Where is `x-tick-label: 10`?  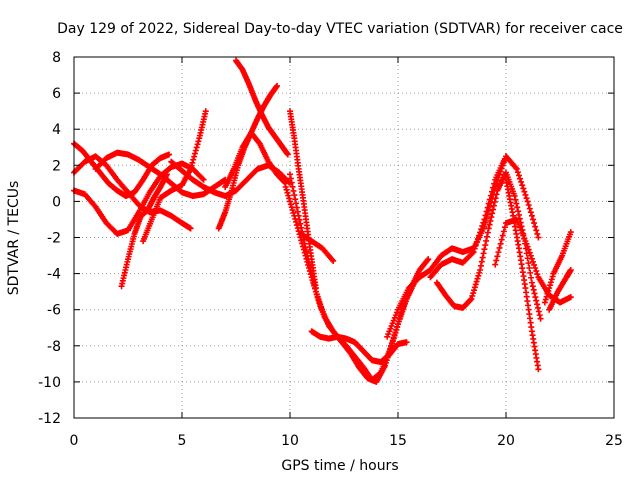
x-tick-label: 10 is located at coordinates (290, 441).